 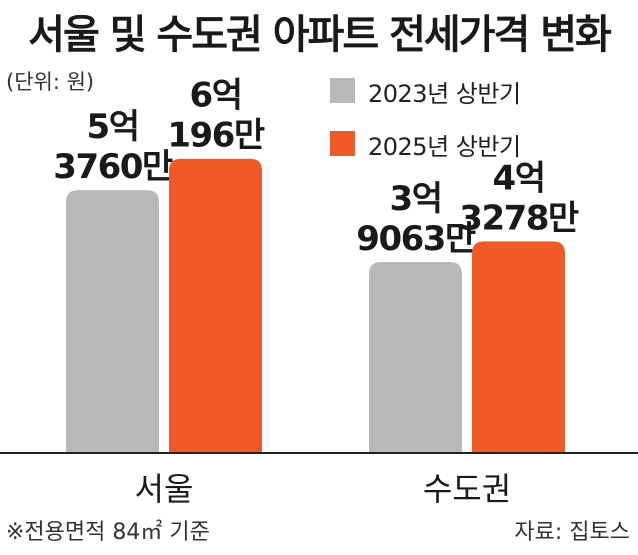 What do you see at coordinates (50, 82) in the screenshot?
I see `unit-note: (단위: 원)` at bounding box center [50, 82].